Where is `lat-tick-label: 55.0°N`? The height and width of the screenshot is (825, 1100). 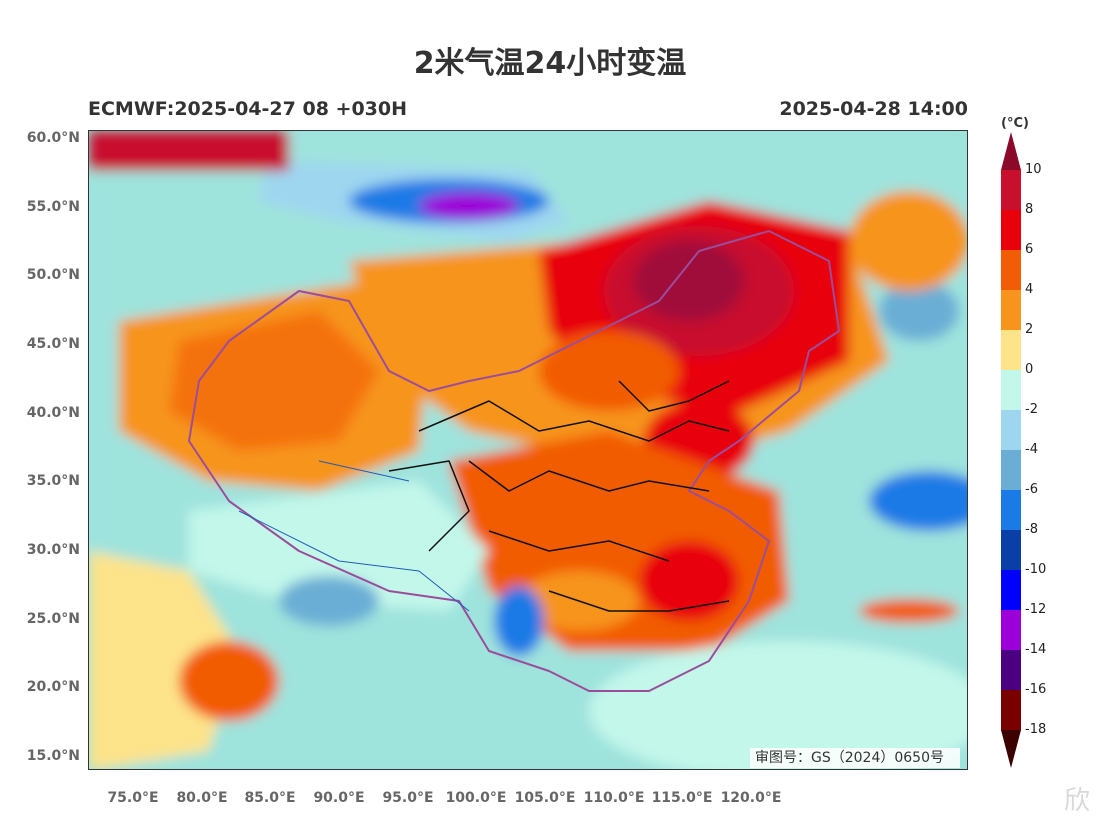
lat-tick-label: 55.0°N is located at coordinates (53, 207).